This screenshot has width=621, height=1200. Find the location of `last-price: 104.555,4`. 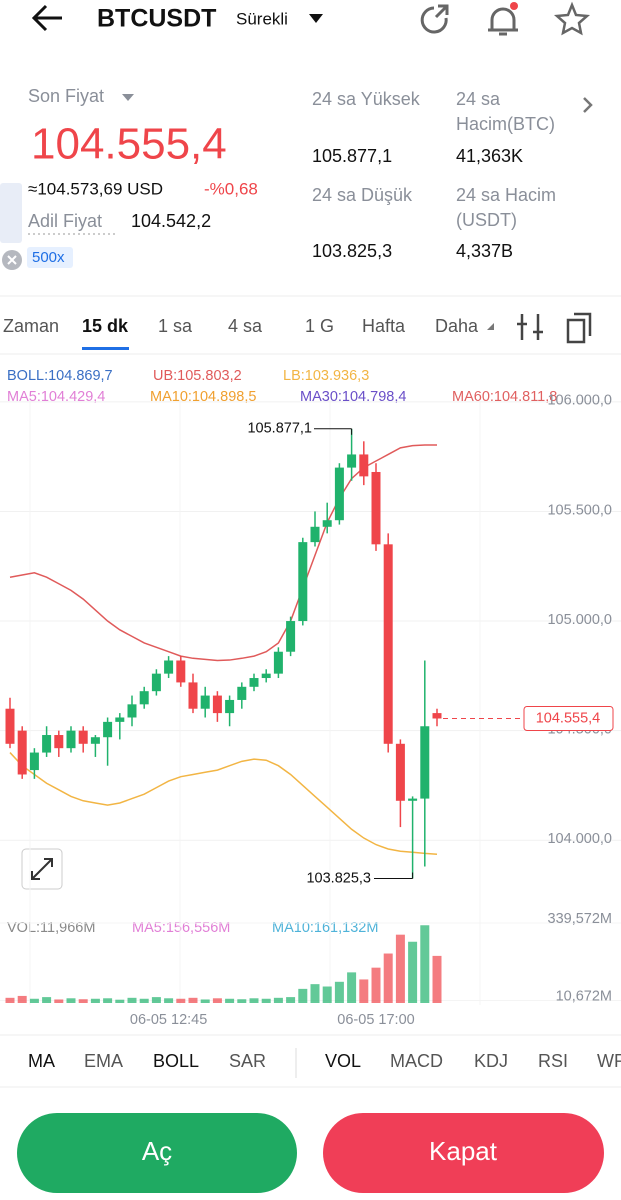

last-price: 104.555,4 is located at coordinates (129, 144).